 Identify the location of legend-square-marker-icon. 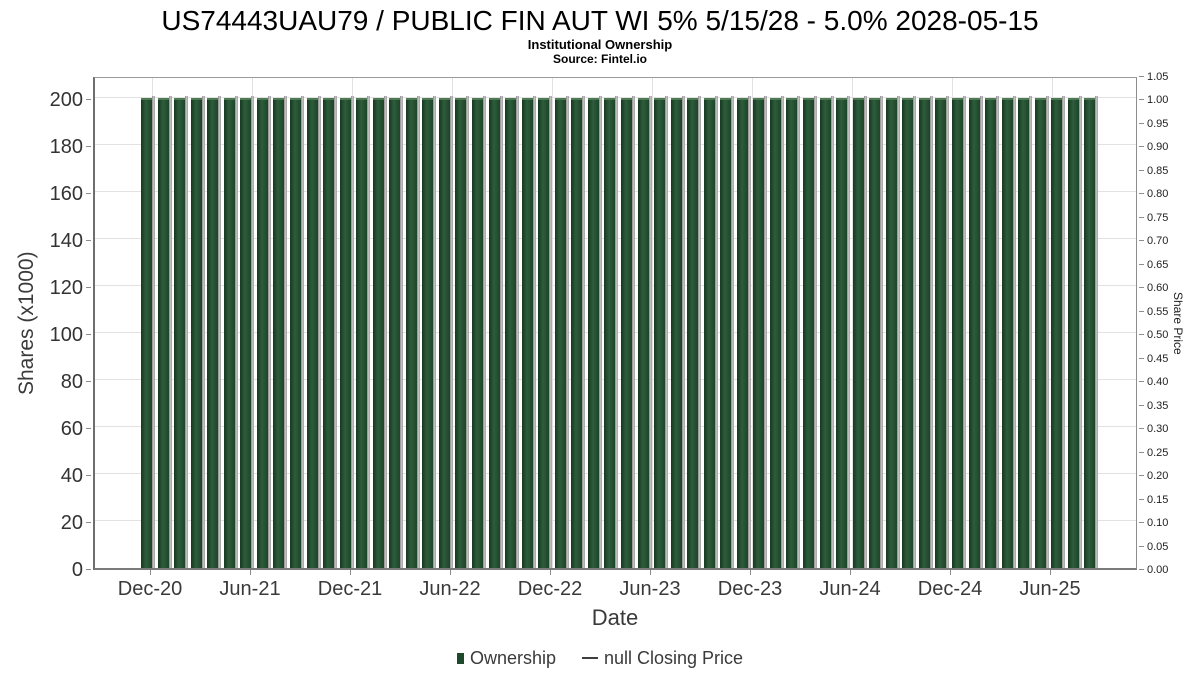
(460, 658).